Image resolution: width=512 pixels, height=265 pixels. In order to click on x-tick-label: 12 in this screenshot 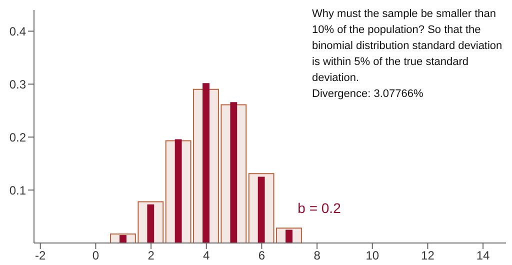, I will do `click(428, 255)`.